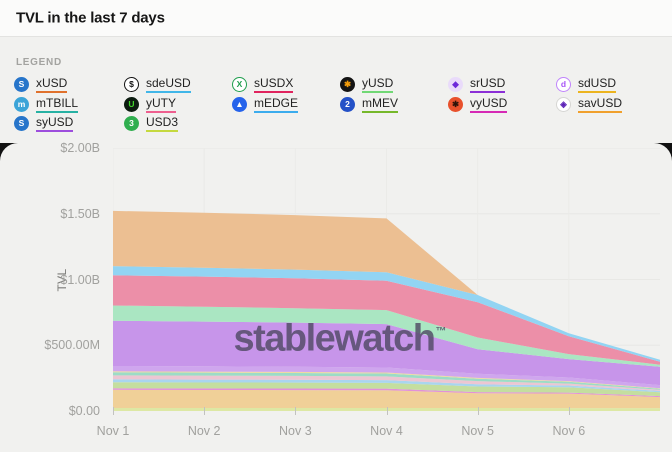 This screenshot has height=452, width=672. I want to click on legend-item-yUSD: ✱ yUSD, so click(394, 86).